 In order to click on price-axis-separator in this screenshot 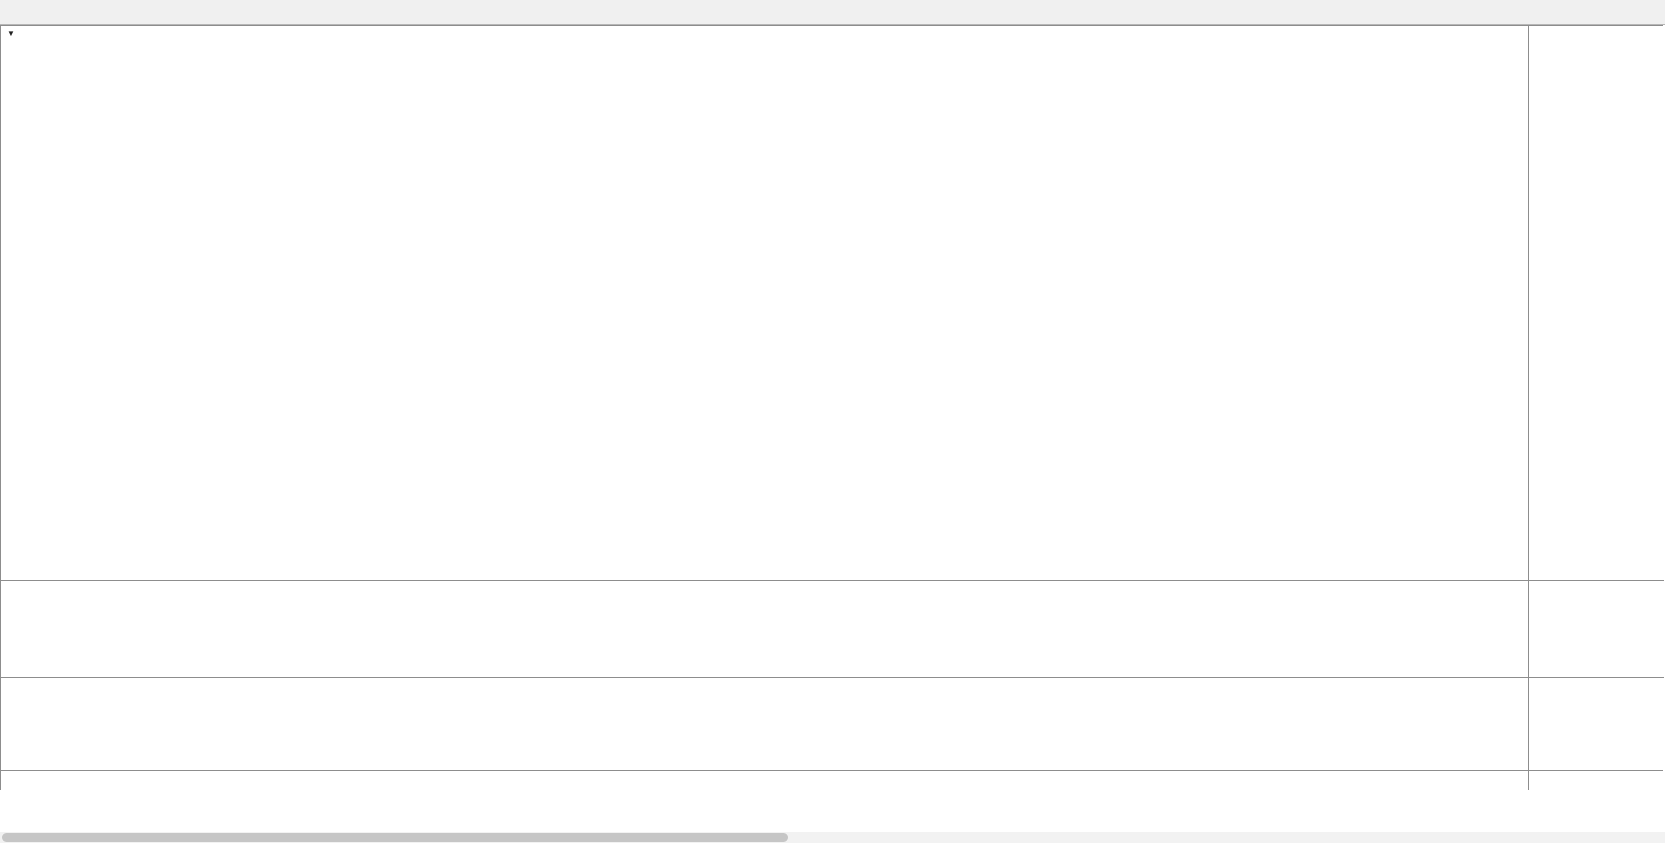, I will do `click(1528, 408)`.